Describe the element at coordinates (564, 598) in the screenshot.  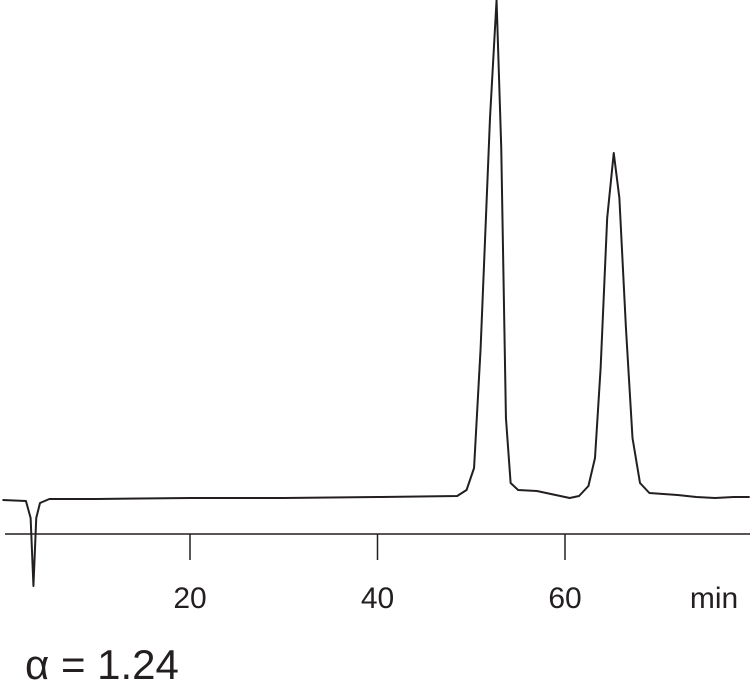
I see `x-tick-label: 60` at that location.